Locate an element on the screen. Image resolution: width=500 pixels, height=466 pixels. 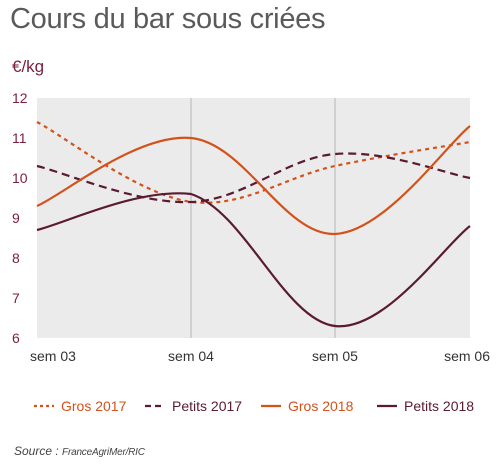
y-tick-label: 9 is located at coordinates (16, 218).